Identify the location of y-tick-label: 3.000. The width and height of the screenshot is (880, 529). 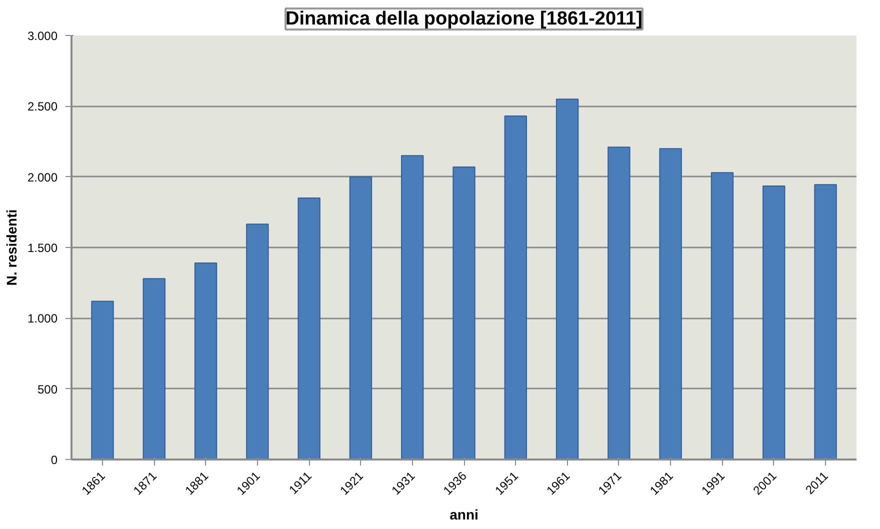
(42, 36).